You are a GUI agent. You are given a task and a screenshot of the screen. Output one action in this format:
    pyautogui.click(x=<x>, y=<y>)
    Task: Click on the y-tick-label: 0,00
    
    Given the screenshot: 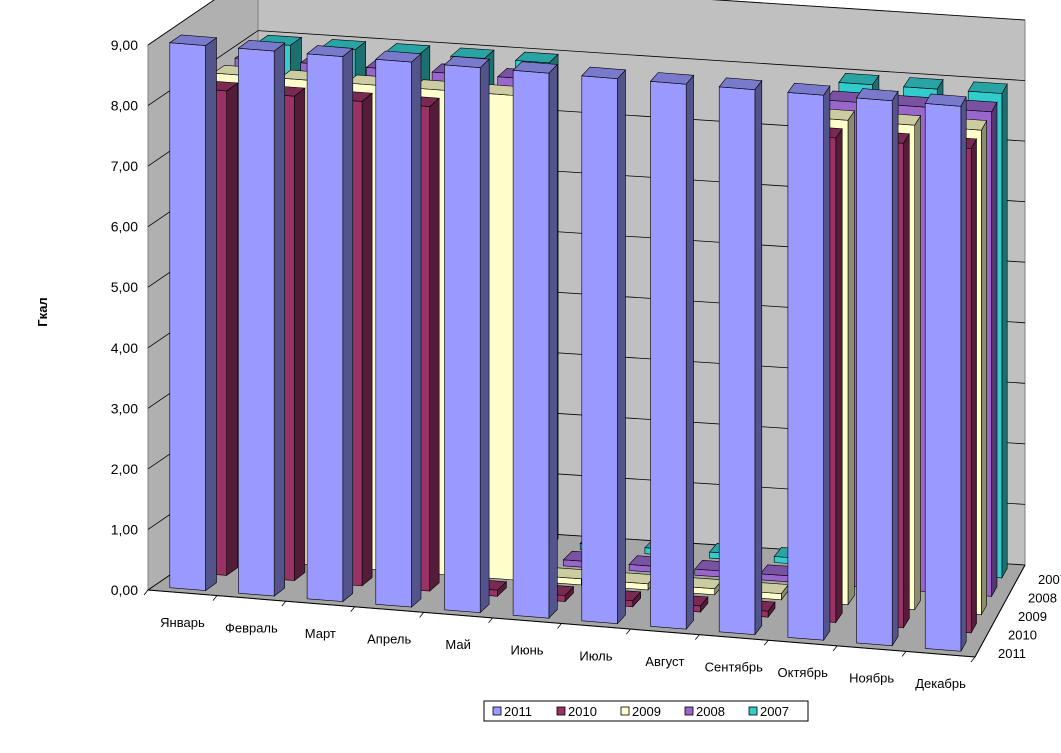 What is the action you would take?
    pyautogui.click(x=124, y=590)
    